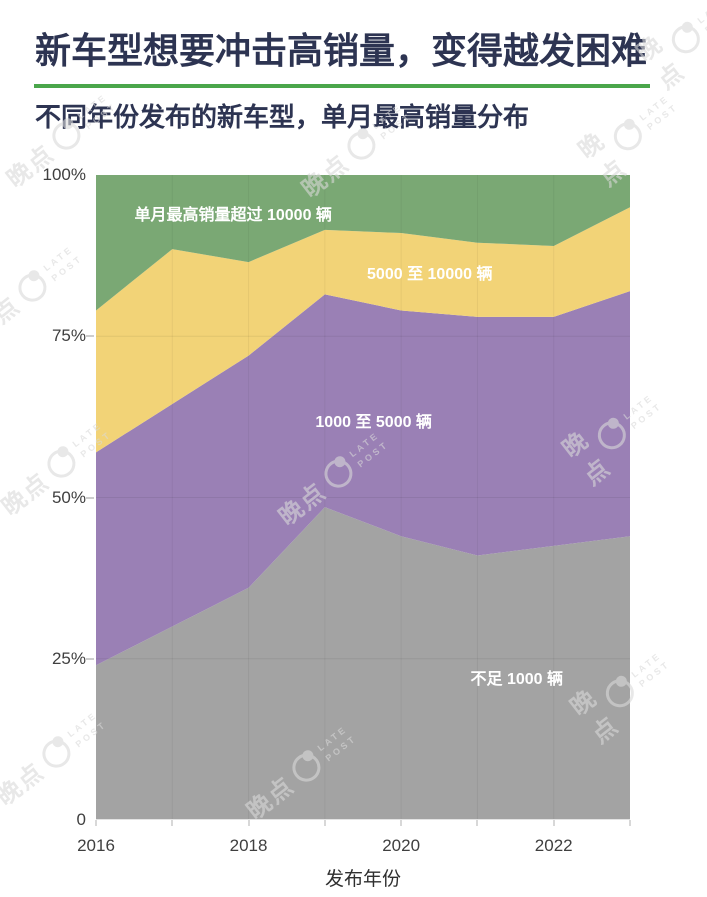  I want to click on page-subtitle: 不同年份发布的新车型，单月最高销量分布, so click(282, 117).